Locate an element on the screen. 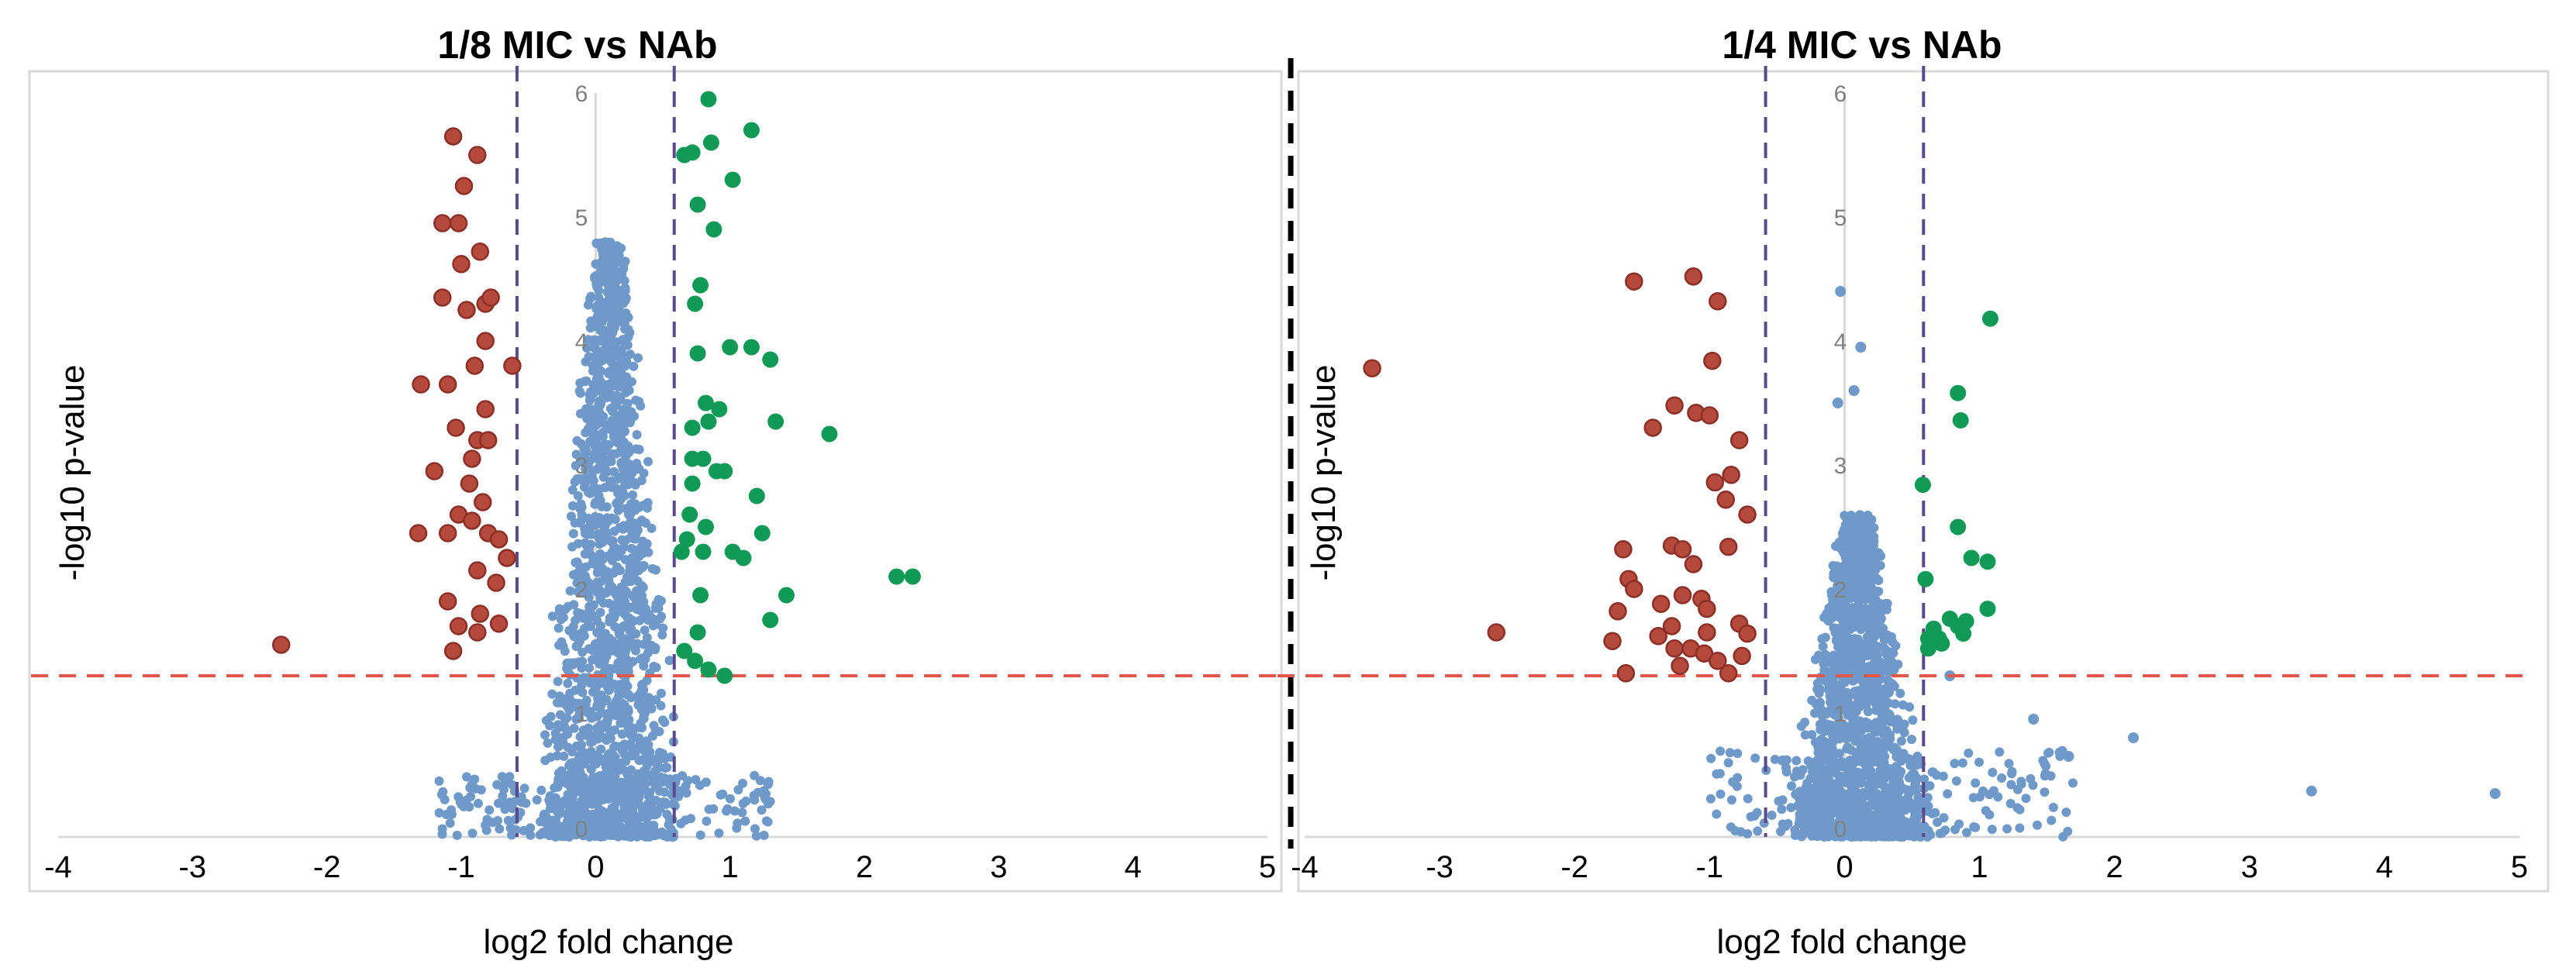  x-tick-label: 0 is located at coordinates (1844, 867).